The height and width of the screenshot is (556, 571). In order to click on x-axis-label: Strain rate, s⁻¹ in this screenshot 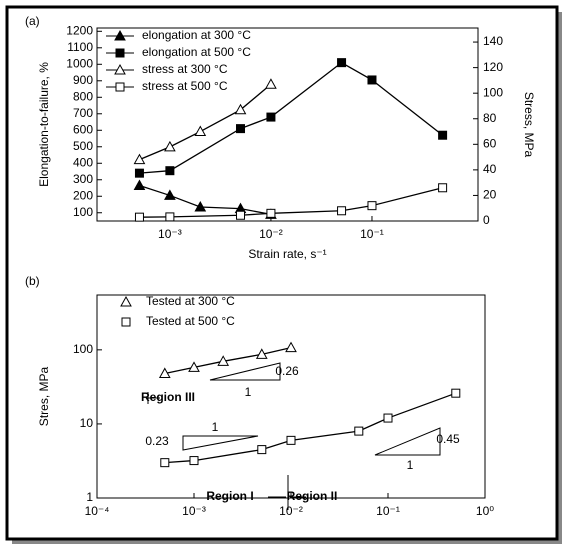, I will do `click(287, 254)`.